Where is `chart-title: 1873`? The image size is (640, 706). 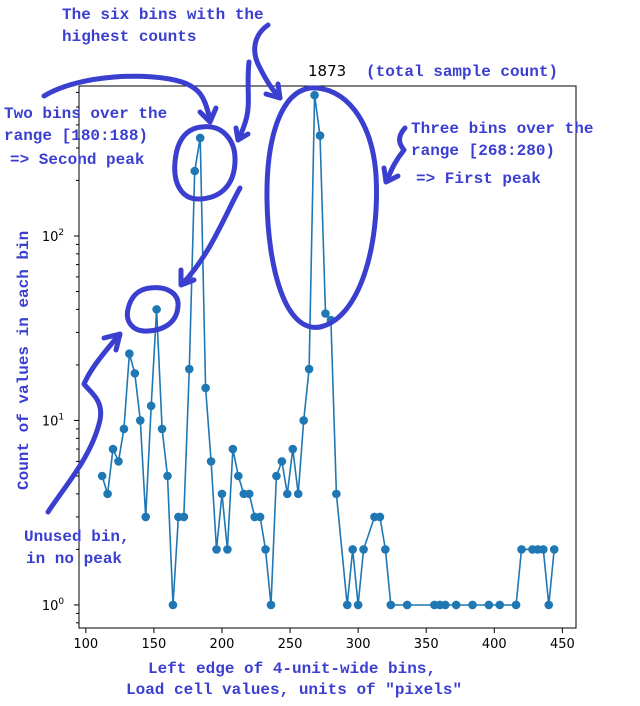 chart-title: 1873 is located at coordinates (327, 71).